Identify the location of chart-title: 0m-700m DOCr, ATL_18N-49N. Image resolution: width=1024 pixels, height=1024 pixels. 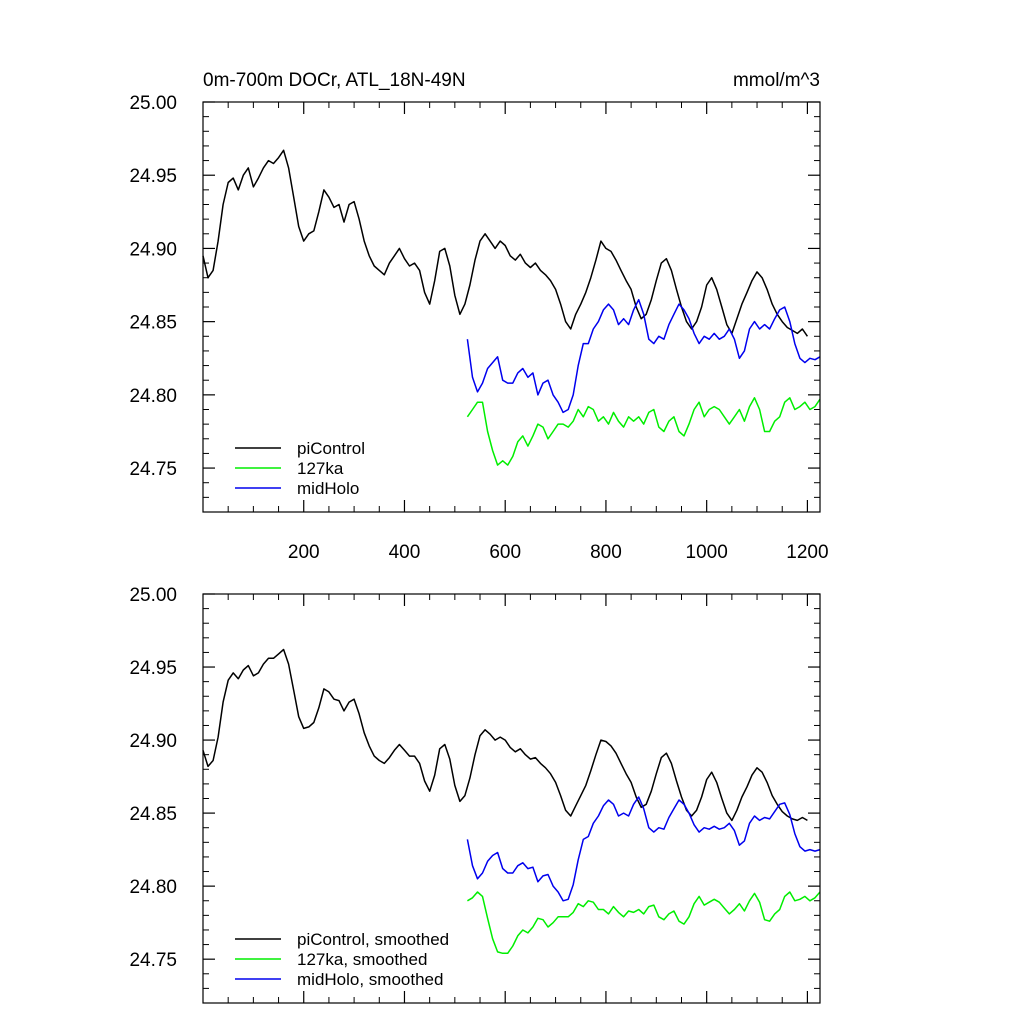
(334, 80).